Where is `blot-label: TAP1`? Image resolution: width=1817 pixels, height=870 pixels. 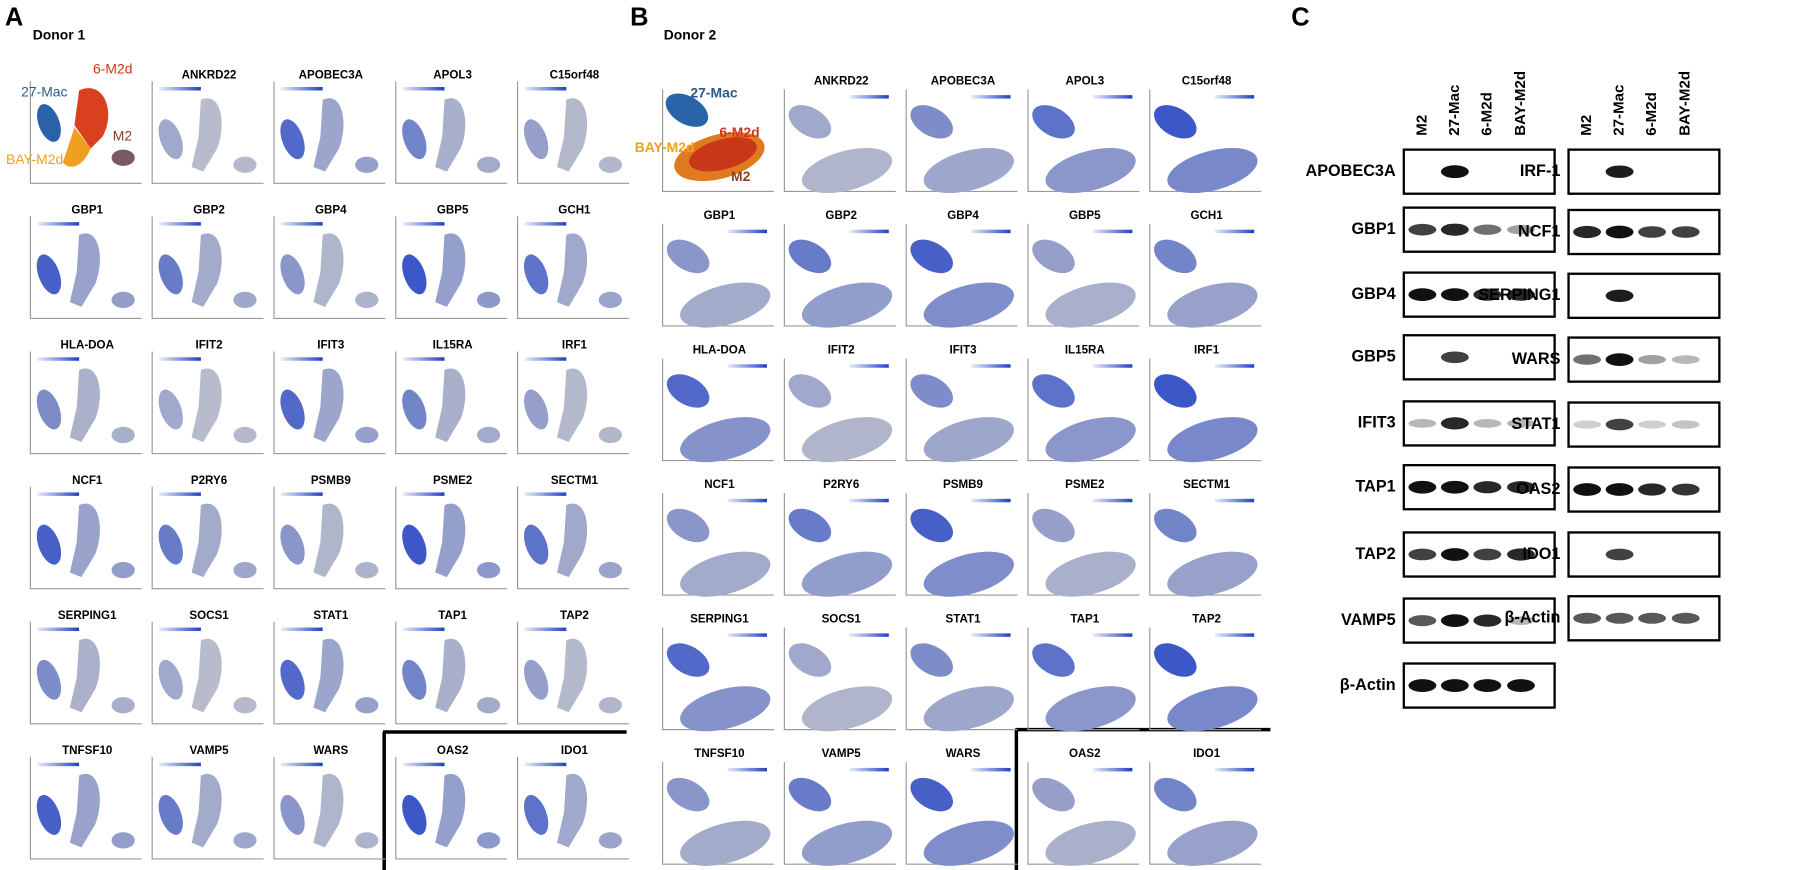 blot-label: TAP1 is located at coordinates (1375, 486).